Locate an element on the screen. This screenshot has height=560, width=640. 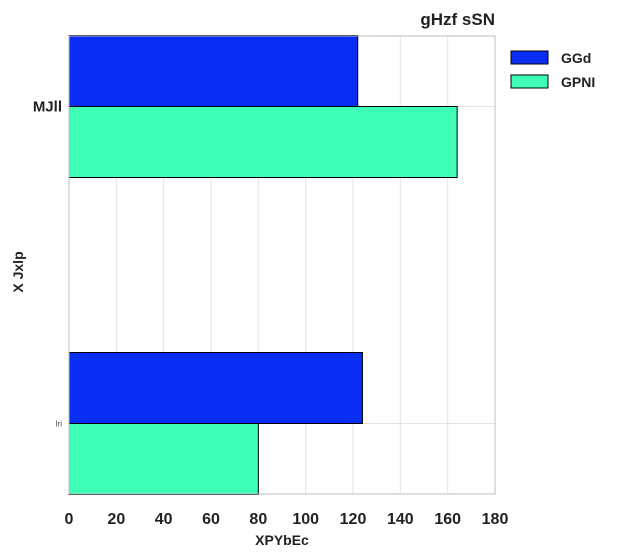
x-tick-label: 40 is located at coordinates (164, 519).